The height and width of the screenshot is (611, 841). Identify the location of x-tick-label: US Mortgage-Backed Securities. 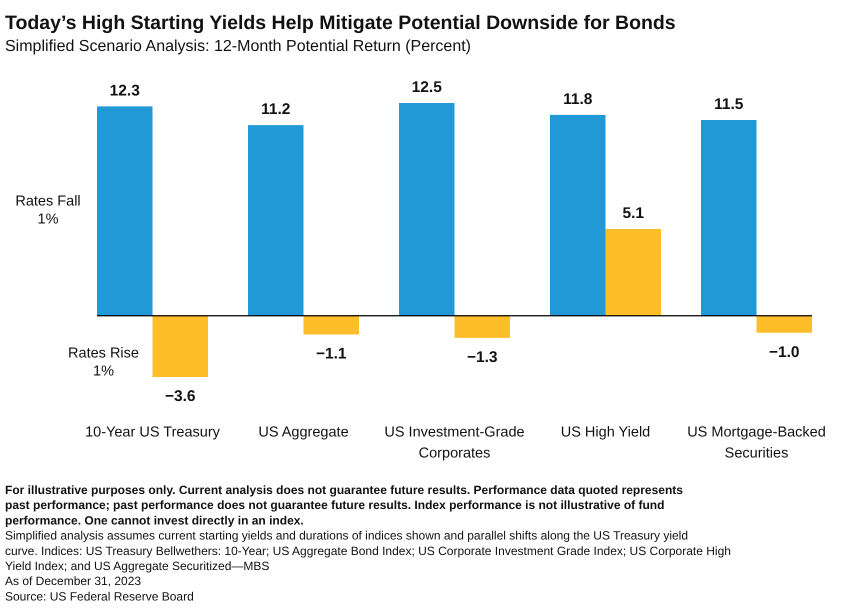
(756, 443).